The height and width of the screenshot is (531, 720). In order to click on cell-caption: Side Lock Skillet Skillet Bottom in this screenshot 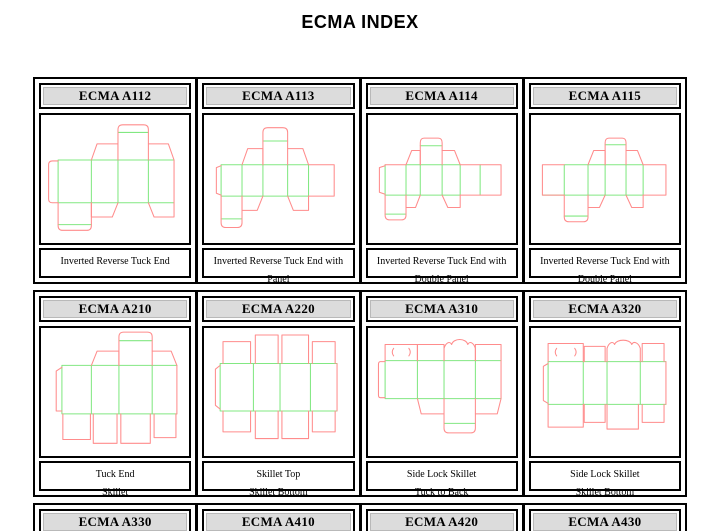, I will do `click(605, 483)`.